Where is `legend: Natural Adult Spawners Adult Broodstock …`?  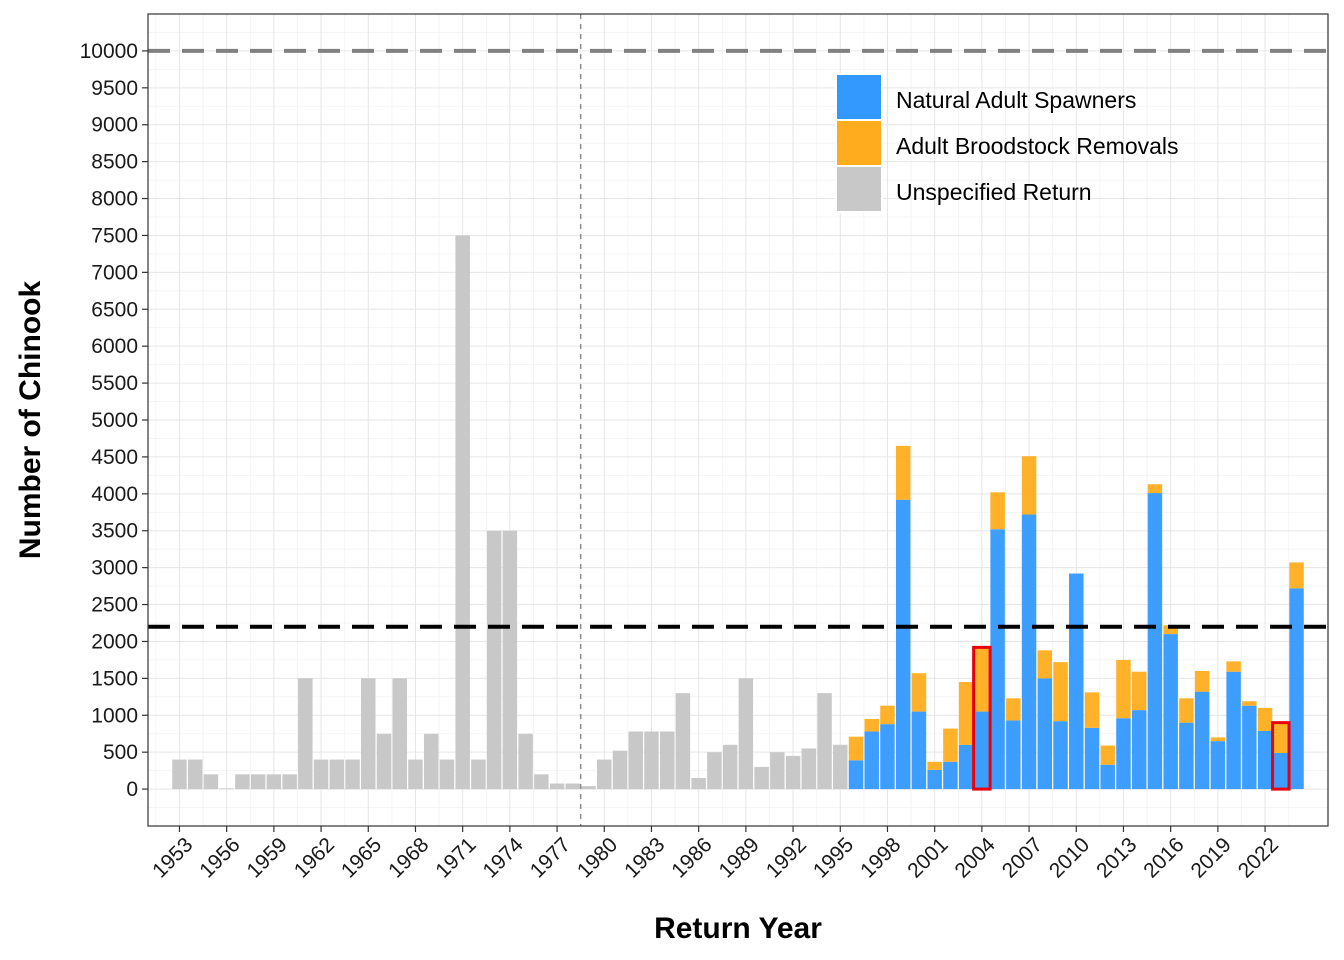
legend: Natural Adult Spawners Adult Broodstock … is located at coordinates (1007, 143).